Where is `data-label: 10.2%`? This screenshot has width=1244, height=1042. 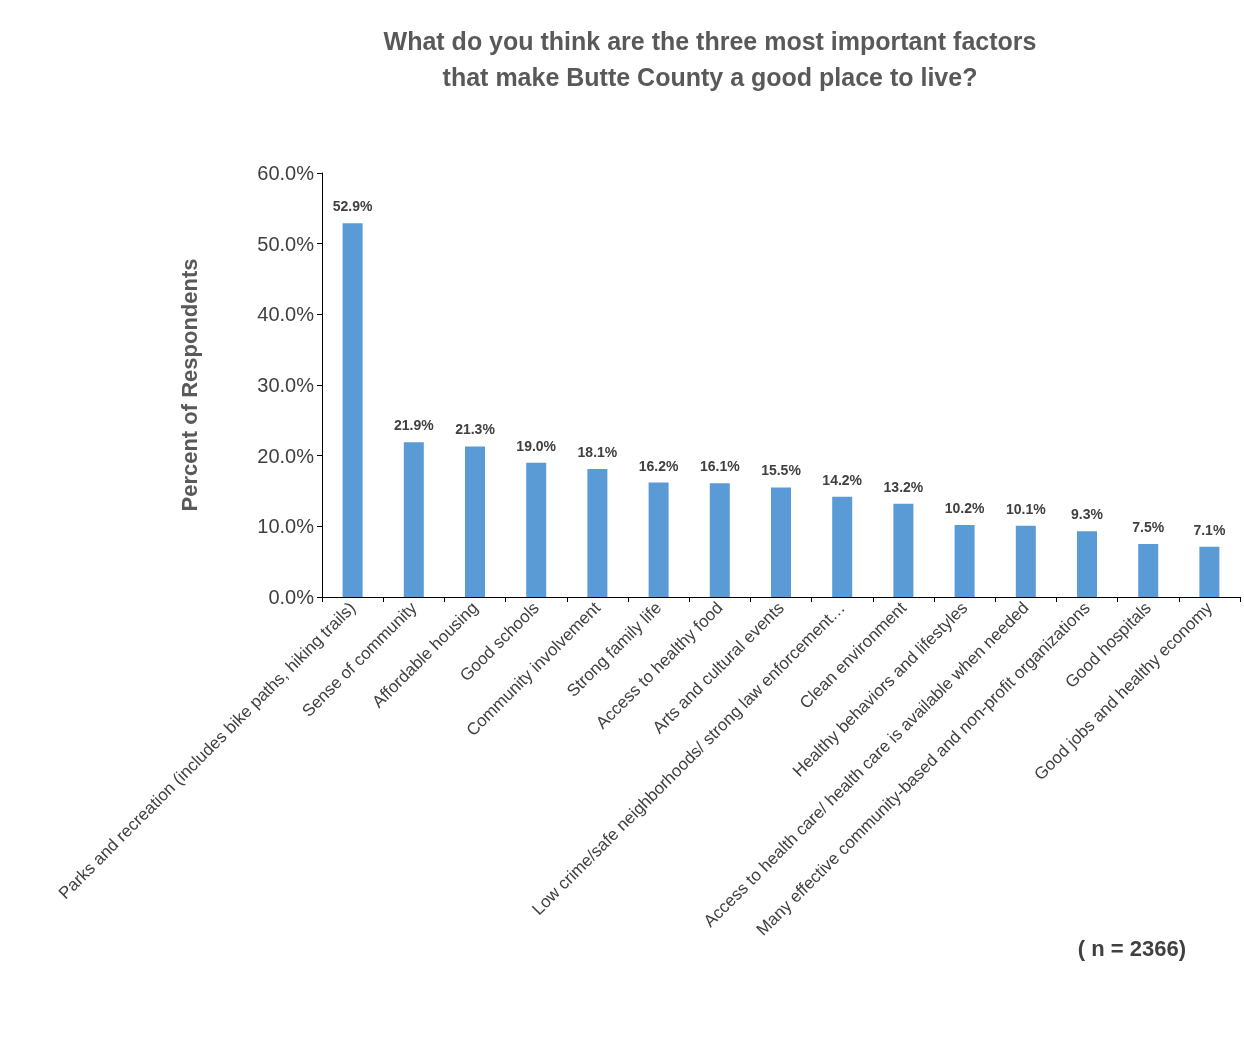
data-label: 10.2% is located at coordinates (964, 507).